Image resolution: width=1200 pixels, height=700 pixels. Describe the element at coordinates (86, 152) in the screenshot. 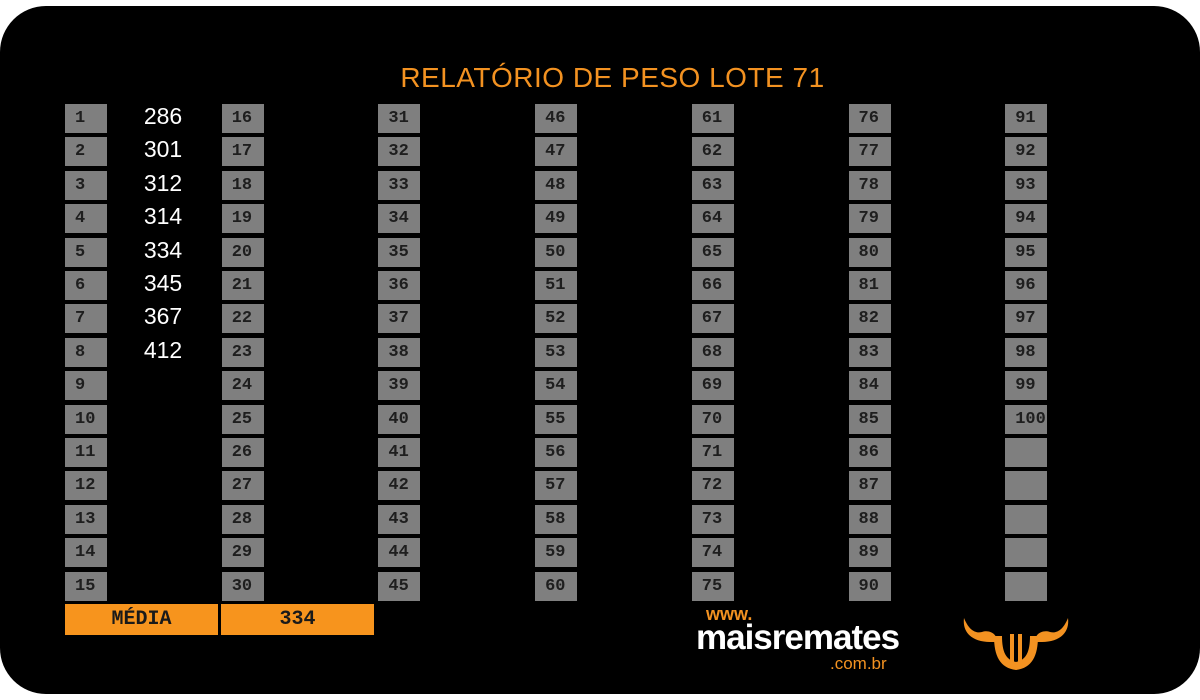

I see `lot-number: 2` at that location.